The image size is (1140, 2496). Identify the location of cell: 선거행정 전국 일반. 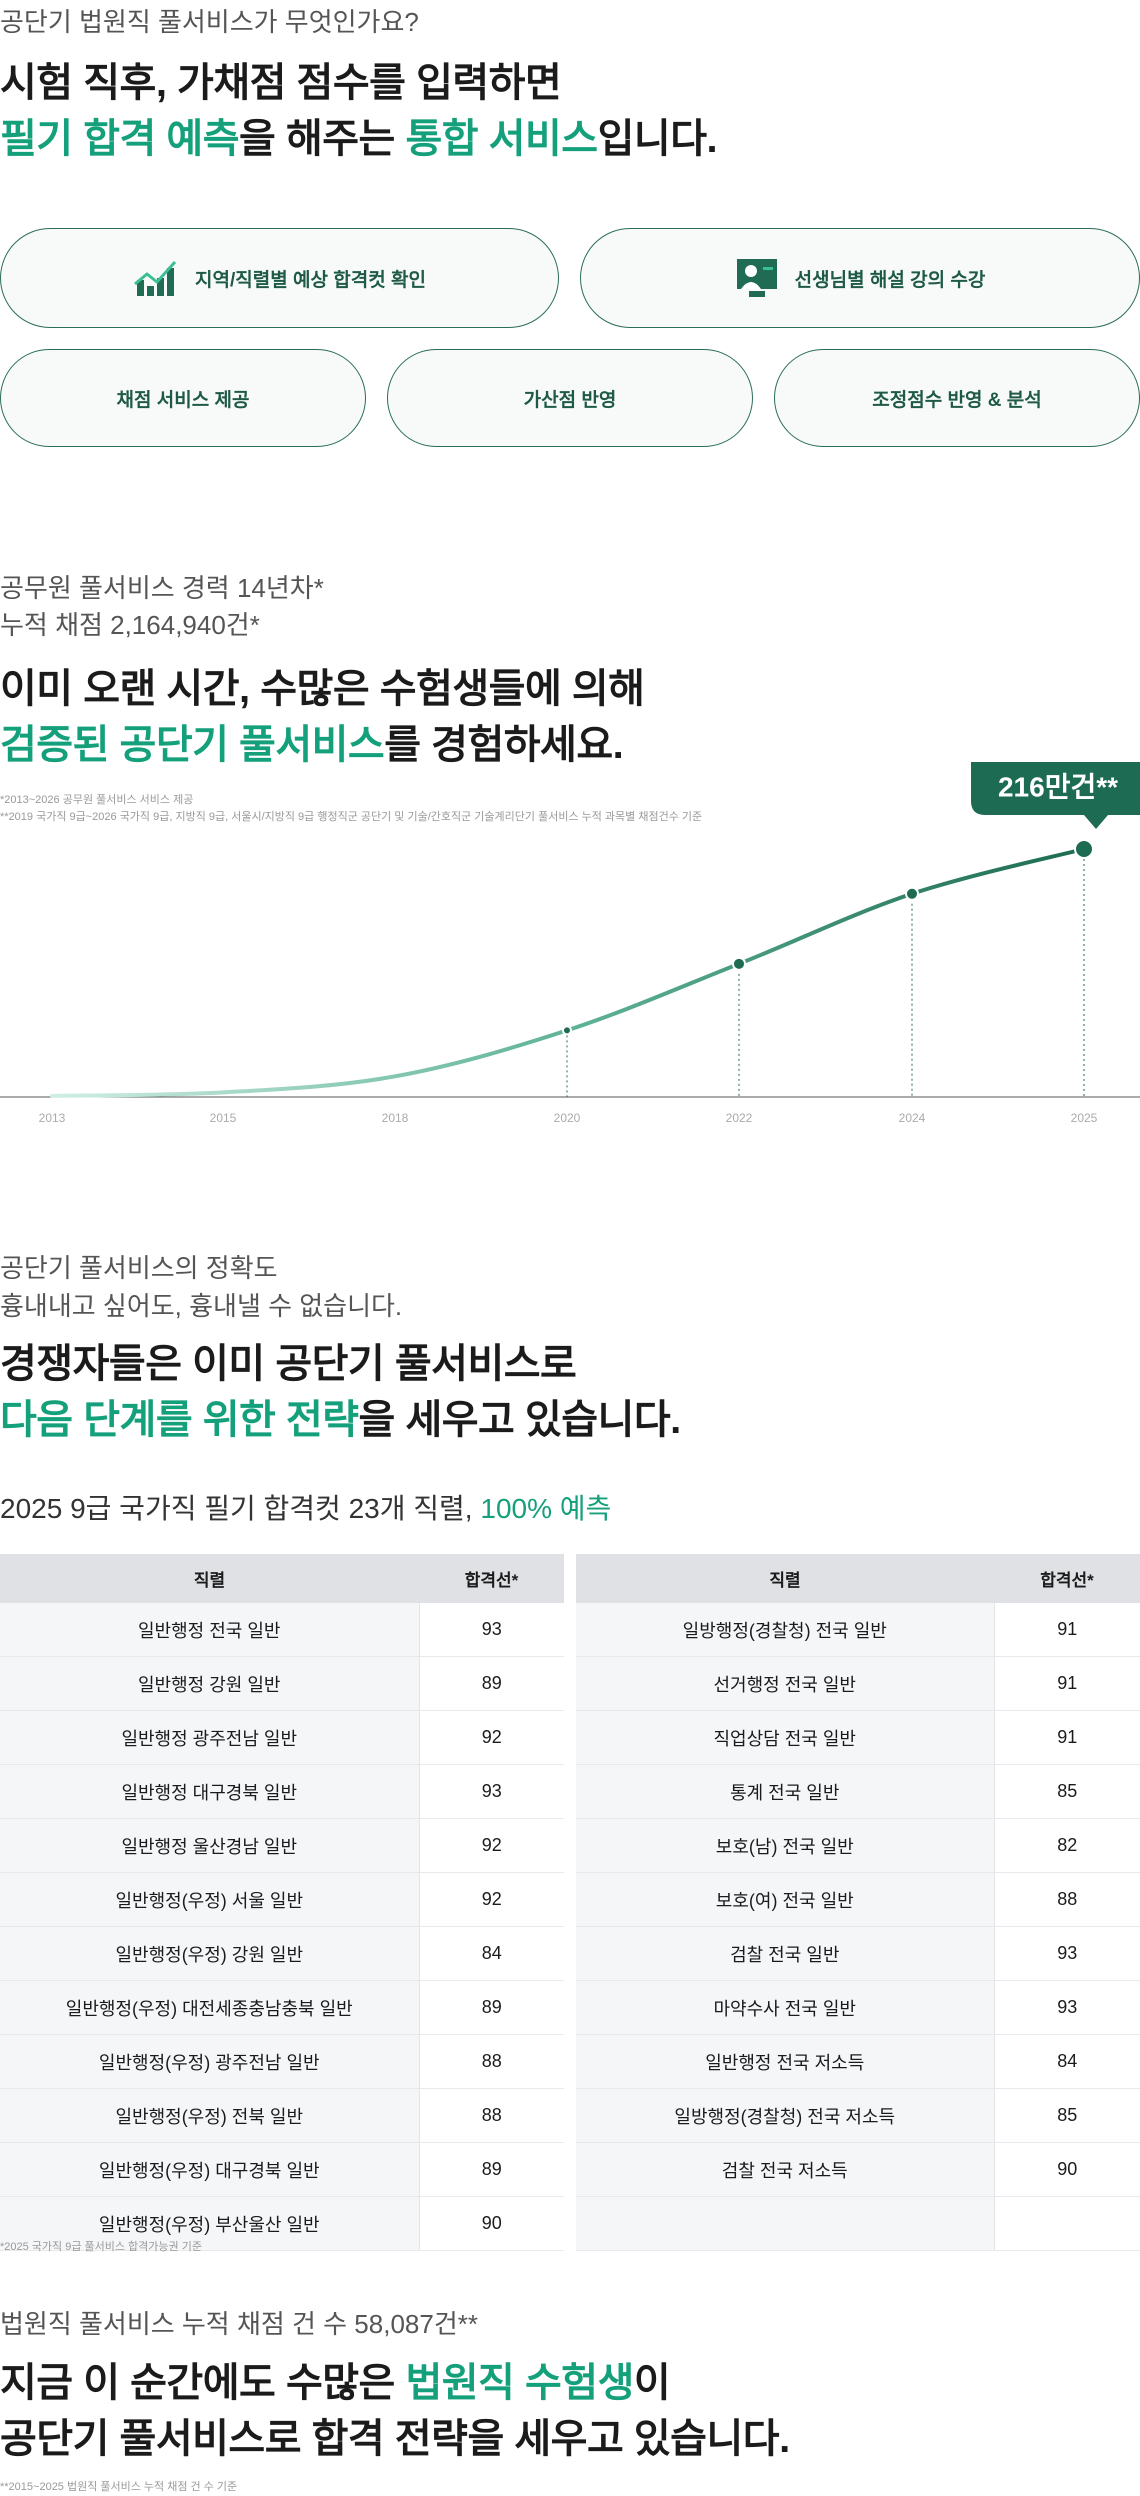
(785, 1683).